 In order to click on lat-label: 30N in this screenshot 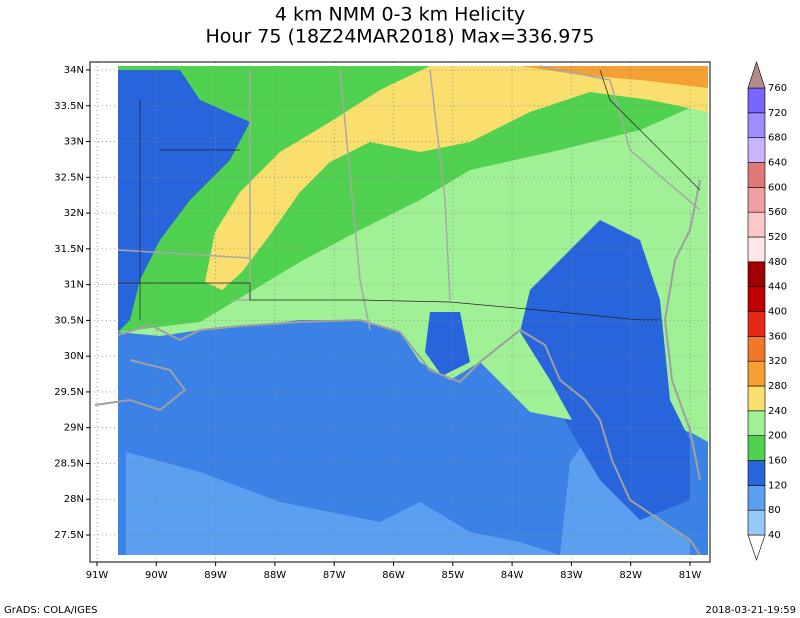, I will do `click(74, 356)`.